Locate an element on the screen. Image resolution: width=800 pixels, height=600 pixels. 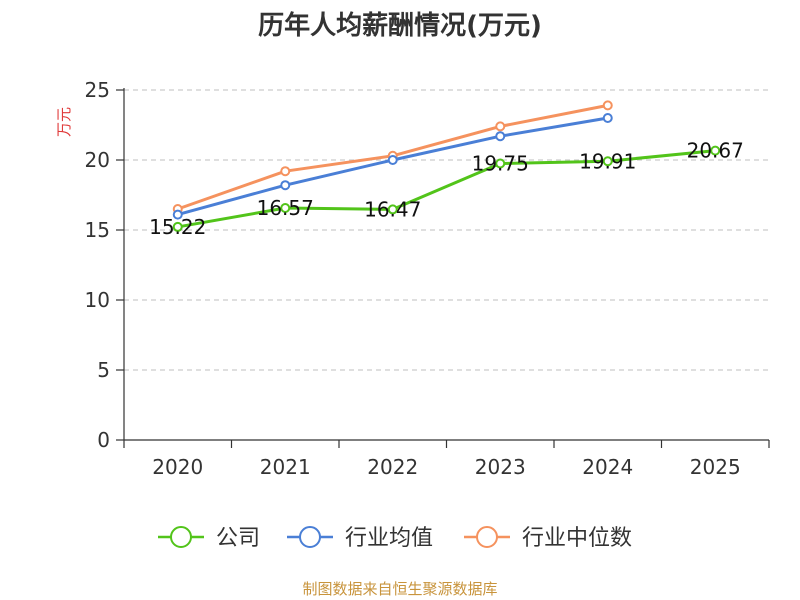
data-labels: 15.22 16.57 16.47 19.75 19.91 20.67 is located at coordinates (446, 189).